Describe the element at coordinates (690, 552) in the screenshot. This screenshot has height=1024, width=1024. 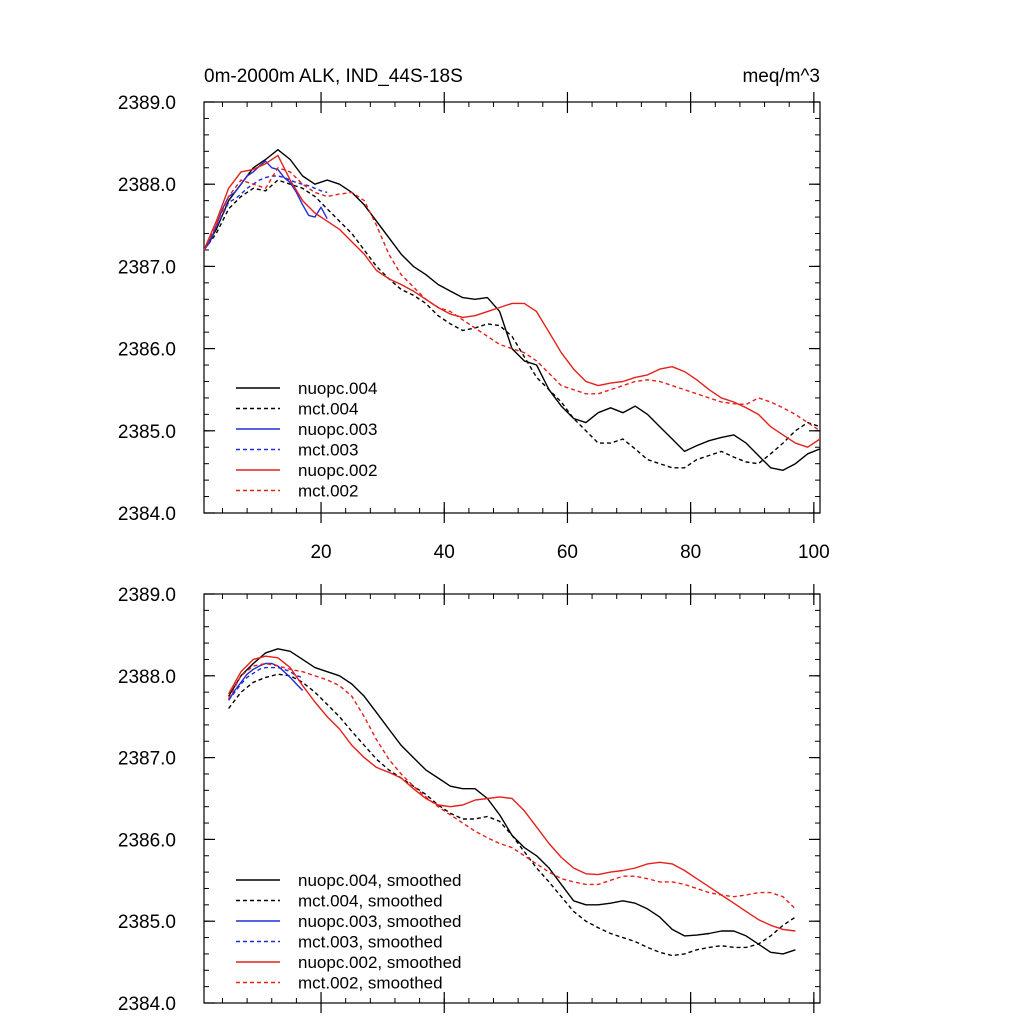
I see `x-tick-label: 80` at that location.